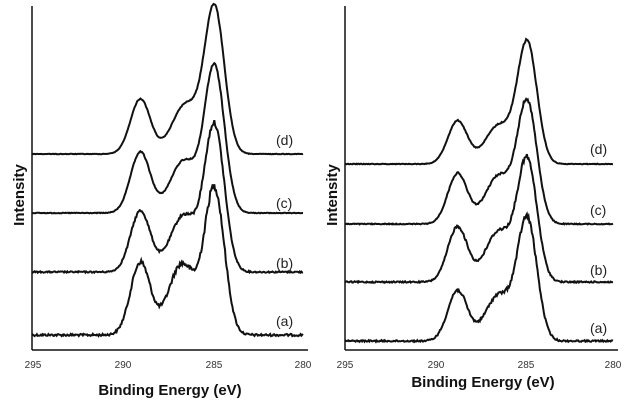  I want to click on series-line-b, so click(479, 219).